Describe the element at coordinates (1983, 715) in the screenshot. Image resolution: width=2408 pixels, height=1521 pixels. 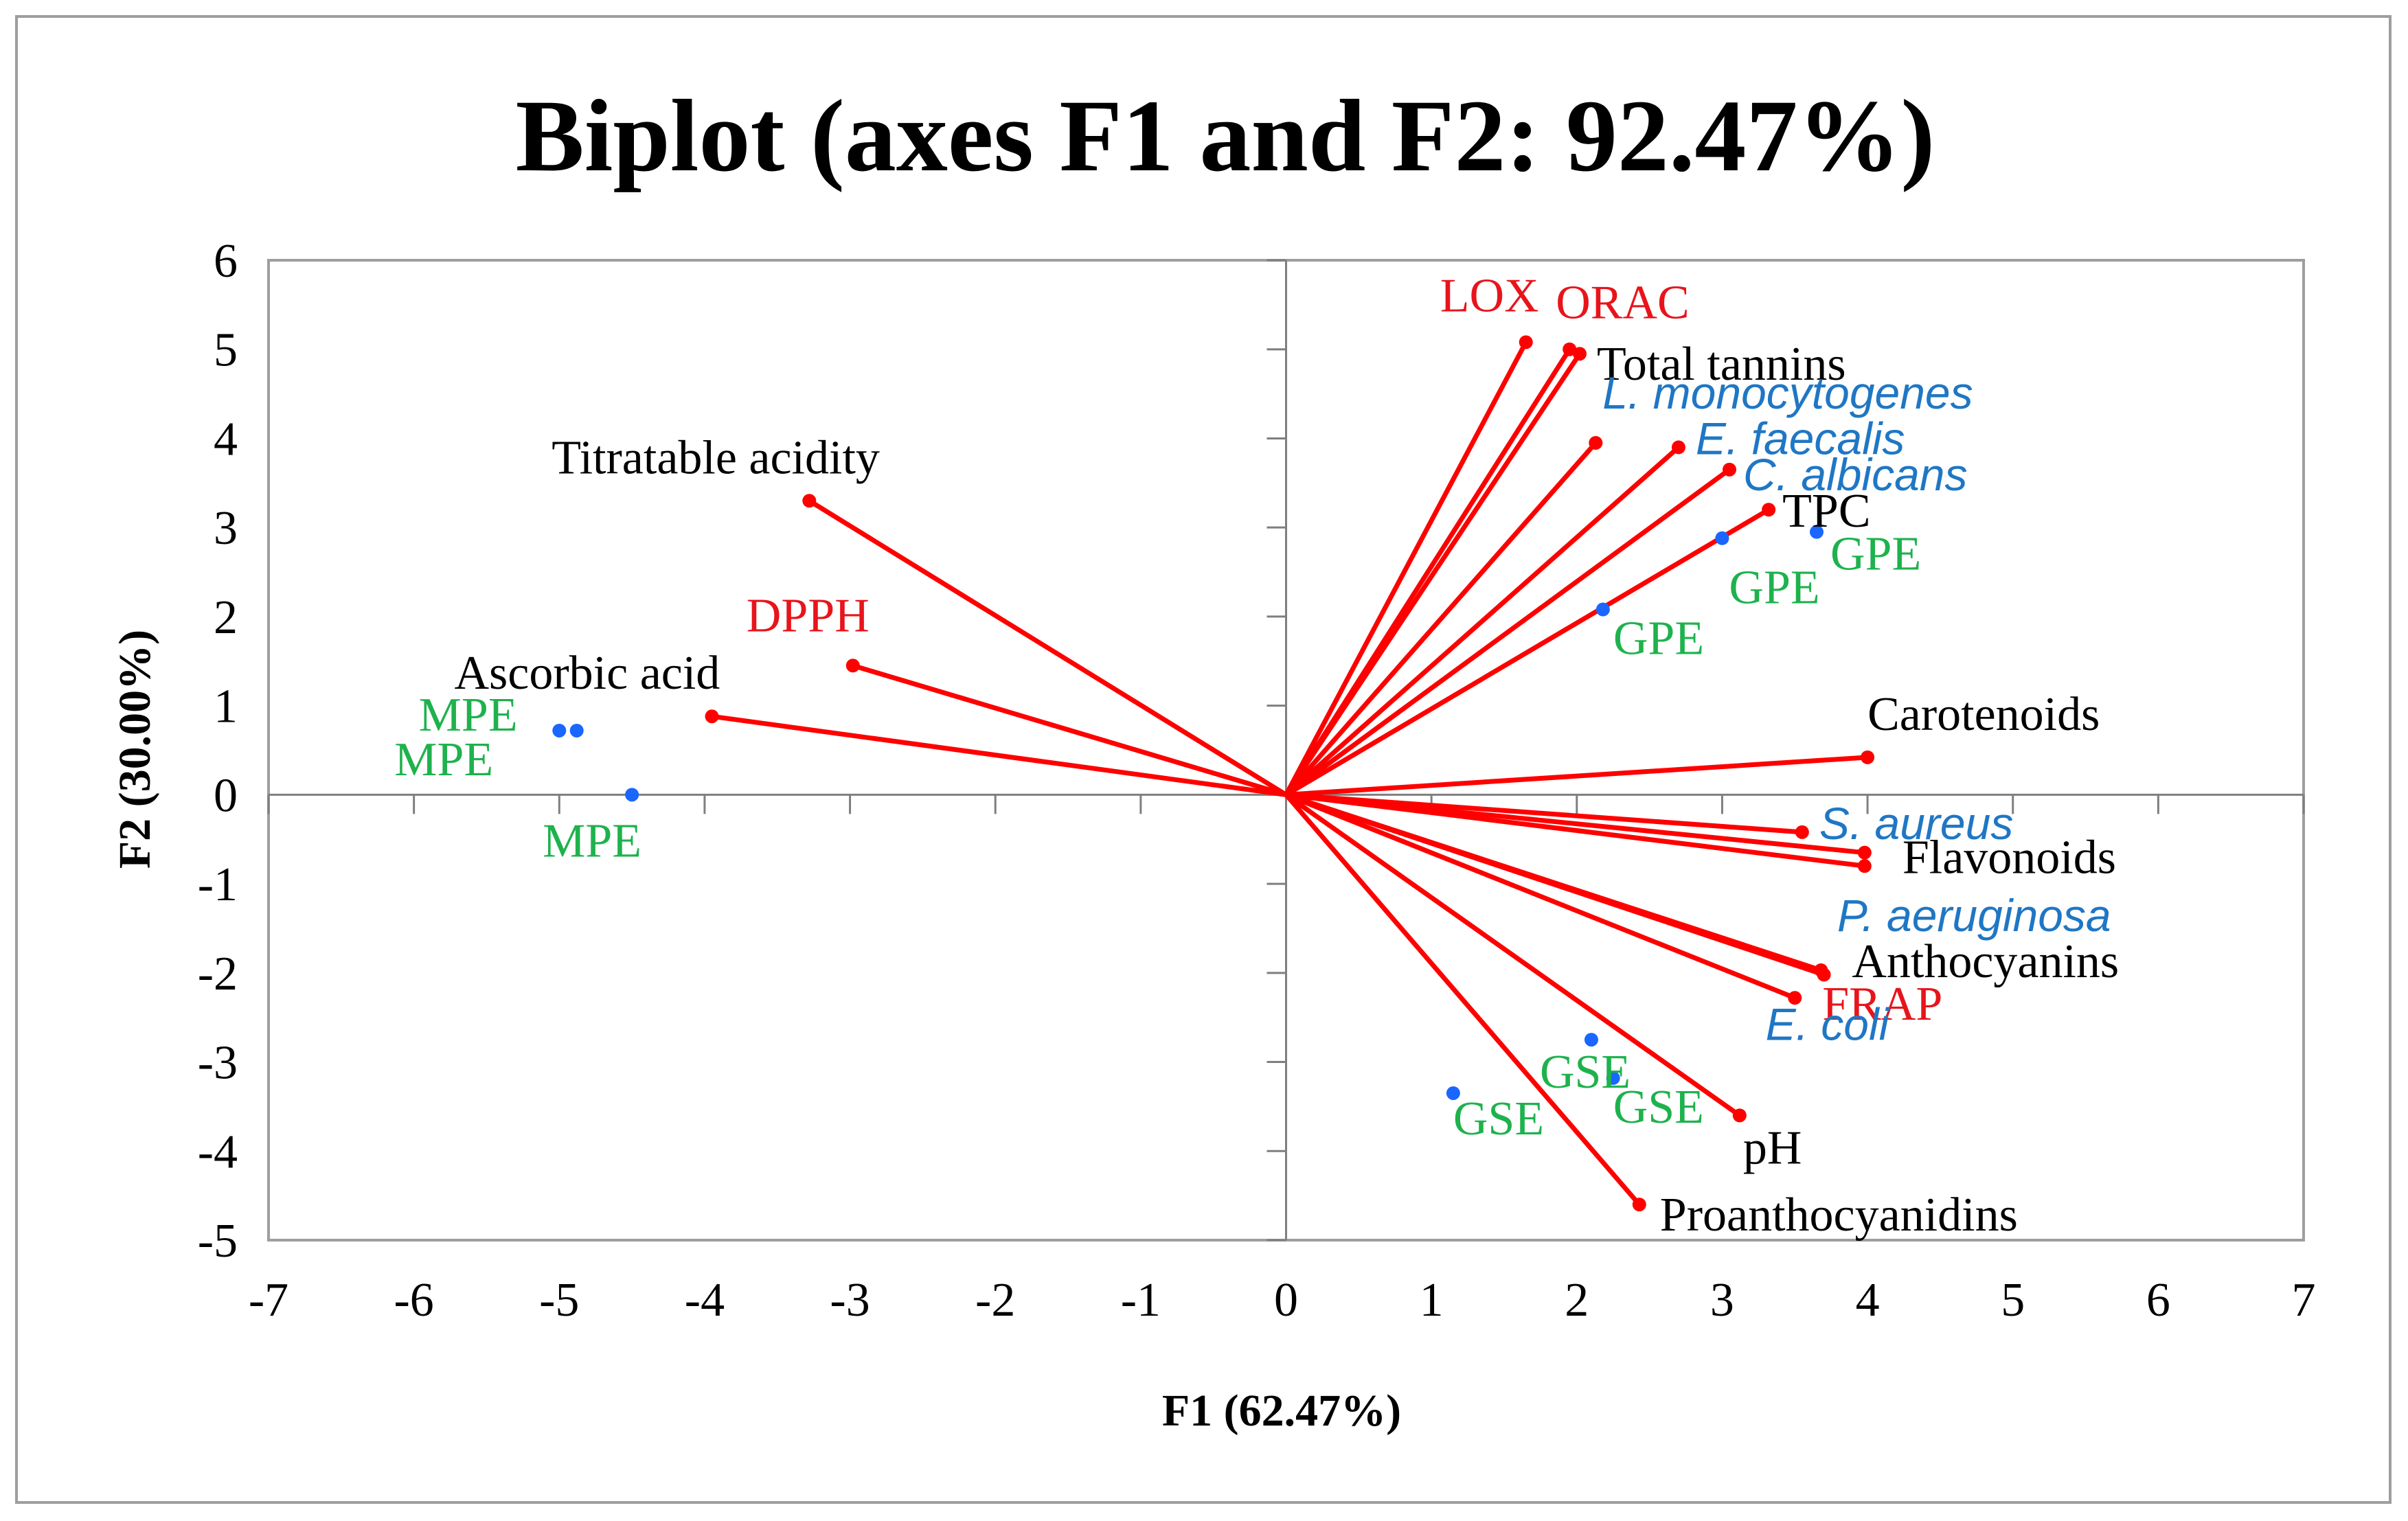
I see `variable-label: Carotenoids` at that location.